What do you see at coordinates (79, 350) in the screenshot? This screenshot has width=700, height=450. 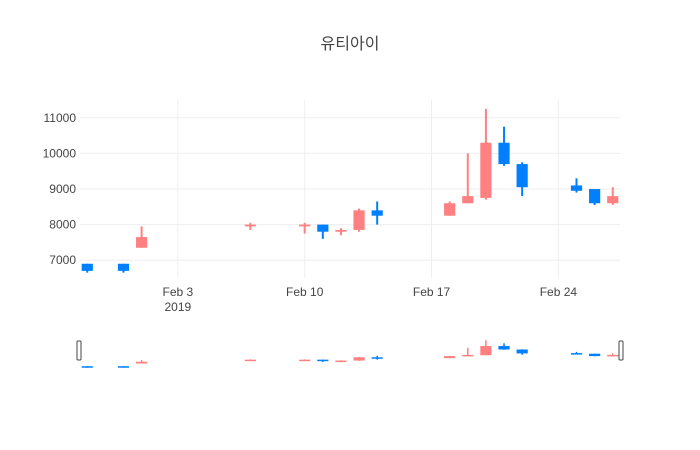 I see `range-slider-handle-left` at bounding box center [79, 350].